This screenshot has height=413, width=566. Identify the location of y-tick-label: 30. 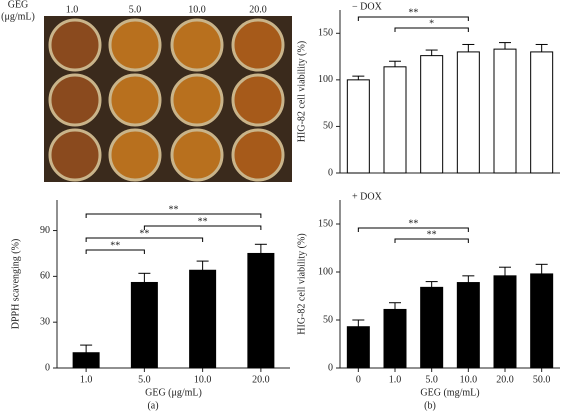
(45, 321).